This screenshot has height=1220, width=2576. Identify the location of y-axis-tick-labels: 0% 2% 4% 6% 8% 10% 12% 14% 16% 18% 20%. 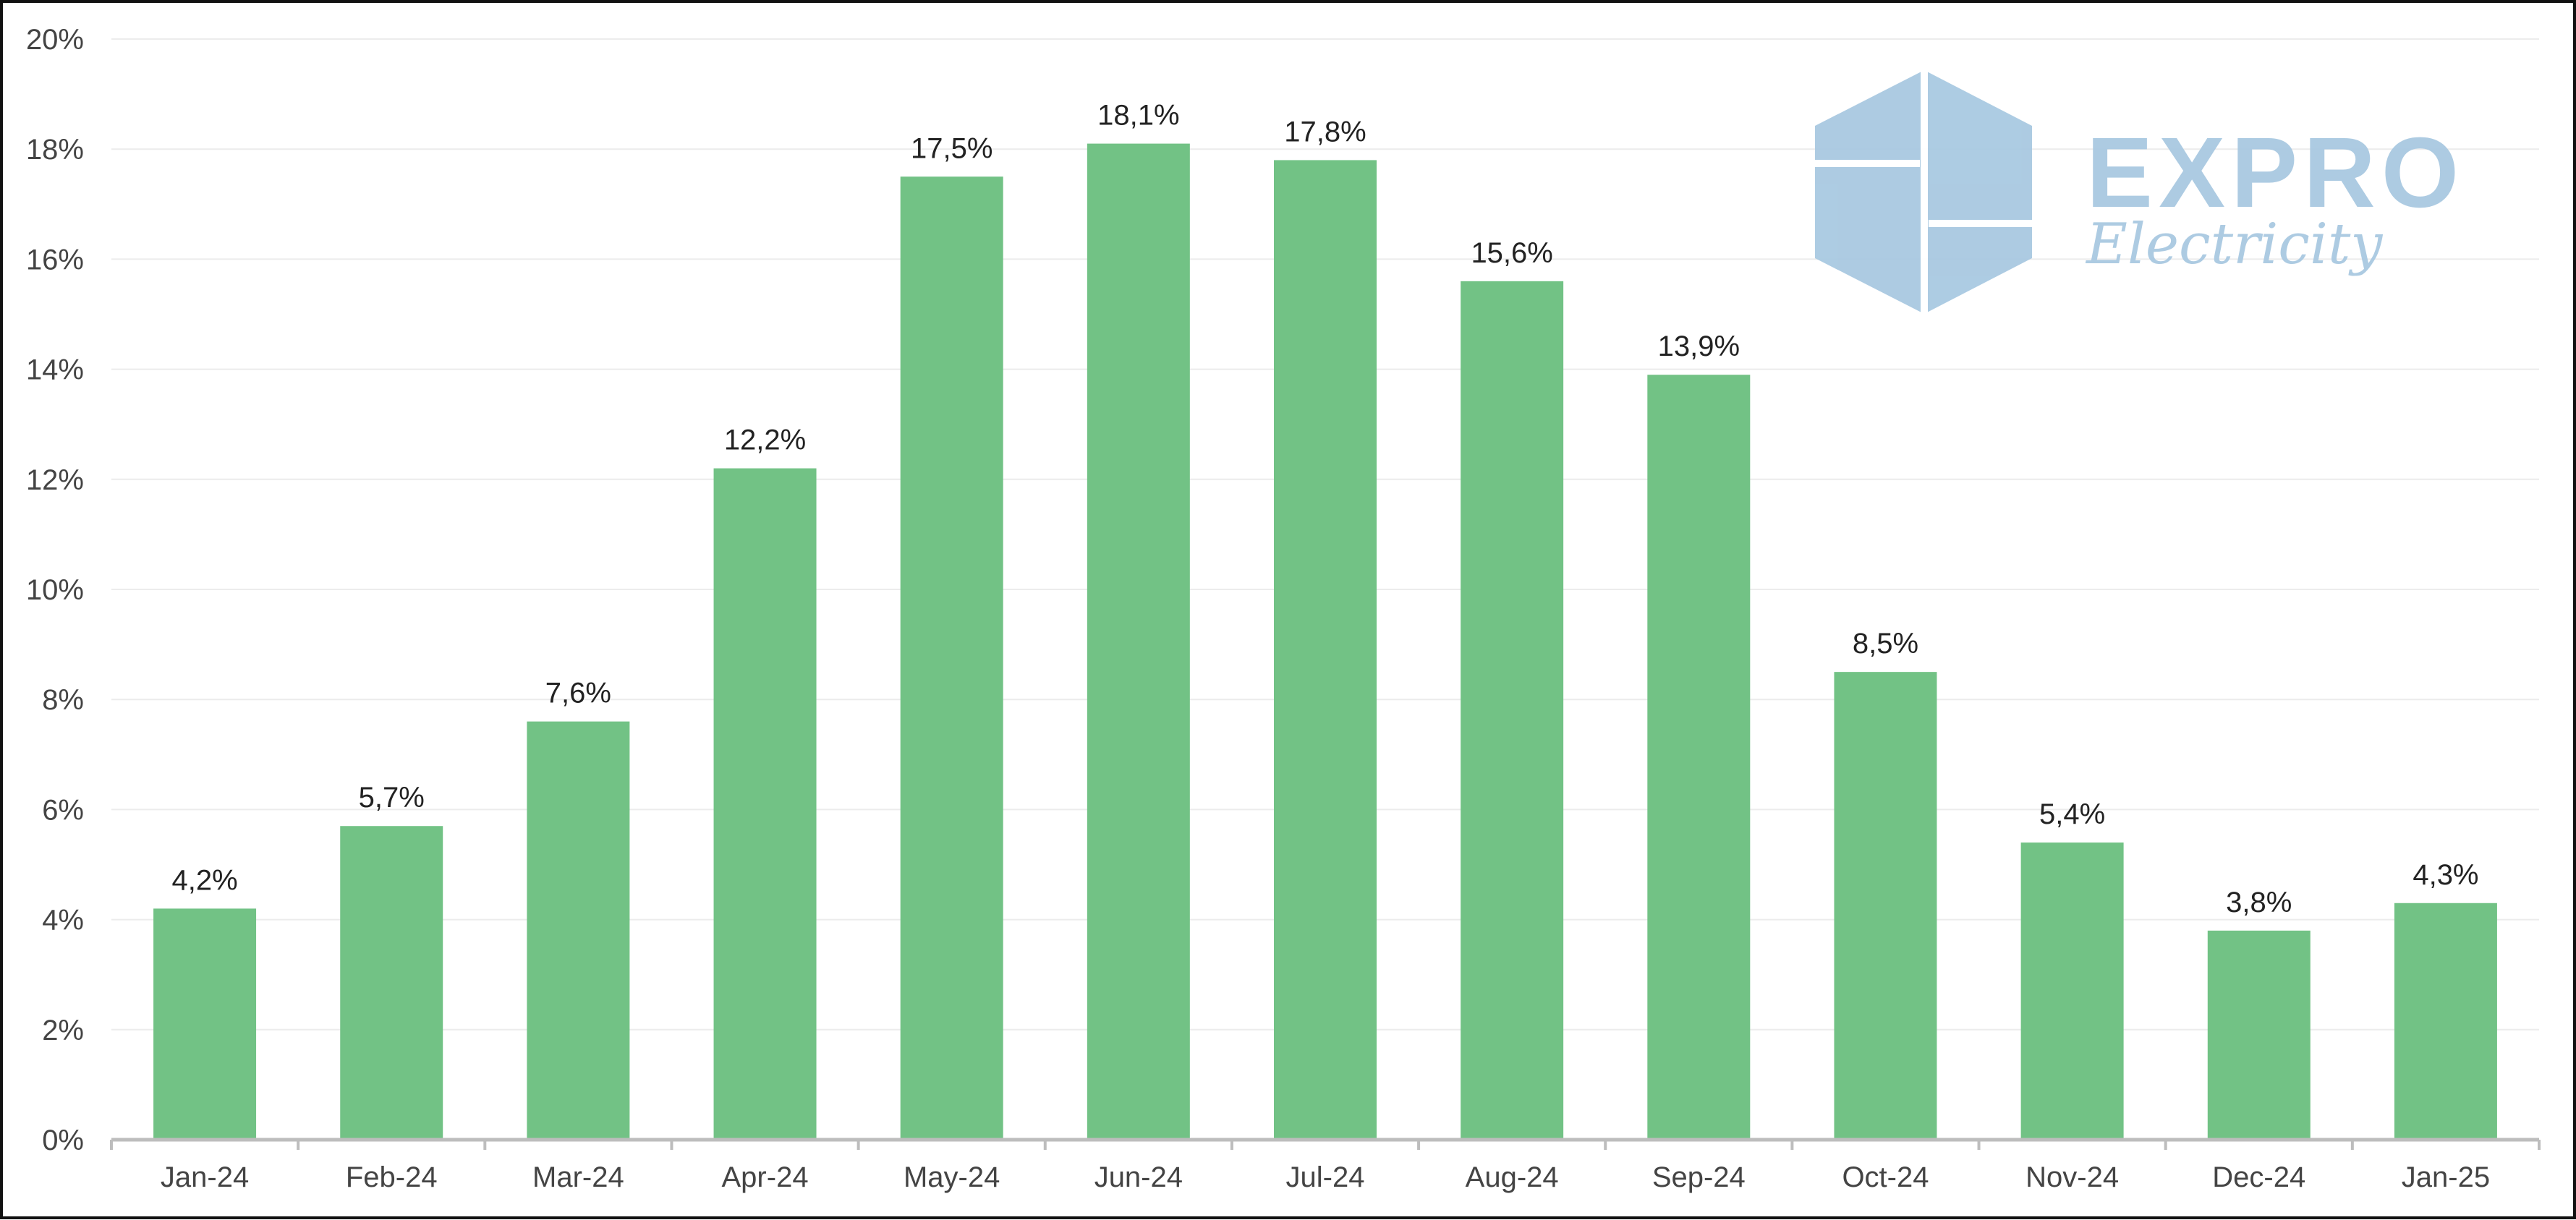
(55, 590).